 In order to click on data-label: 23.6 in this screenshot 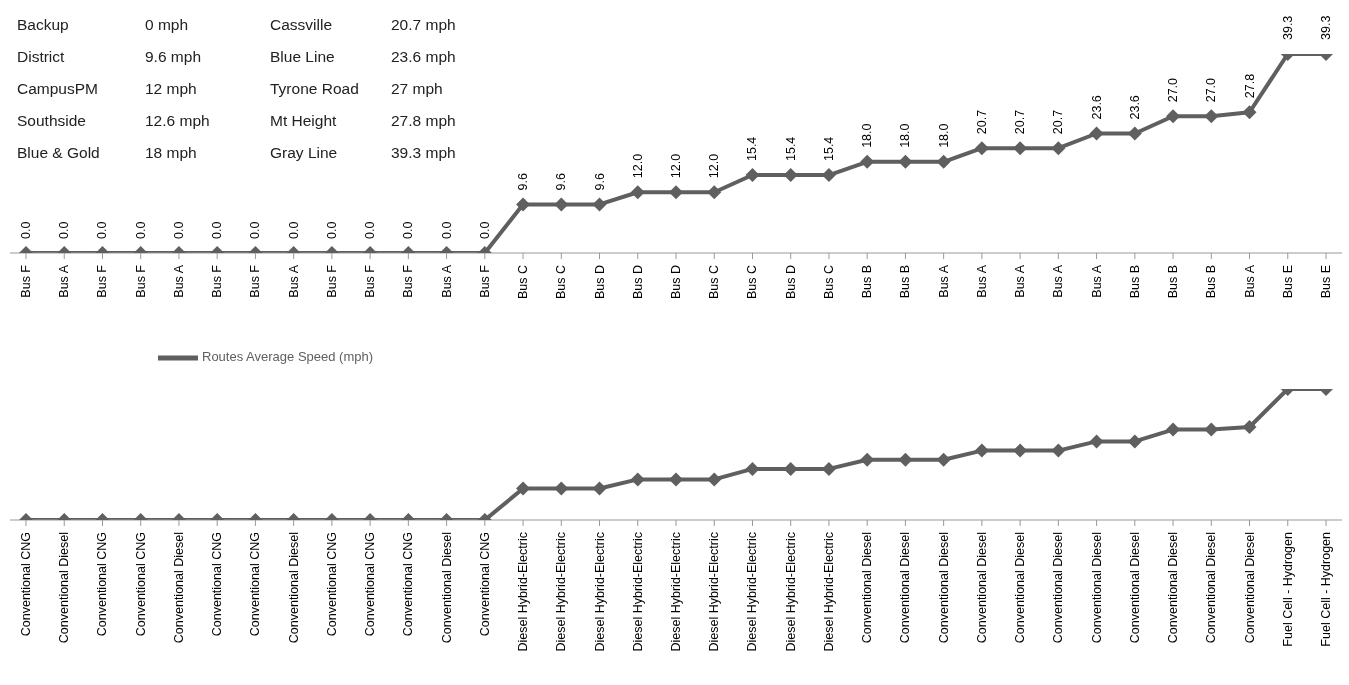, I will do `click(1096, 107)`.